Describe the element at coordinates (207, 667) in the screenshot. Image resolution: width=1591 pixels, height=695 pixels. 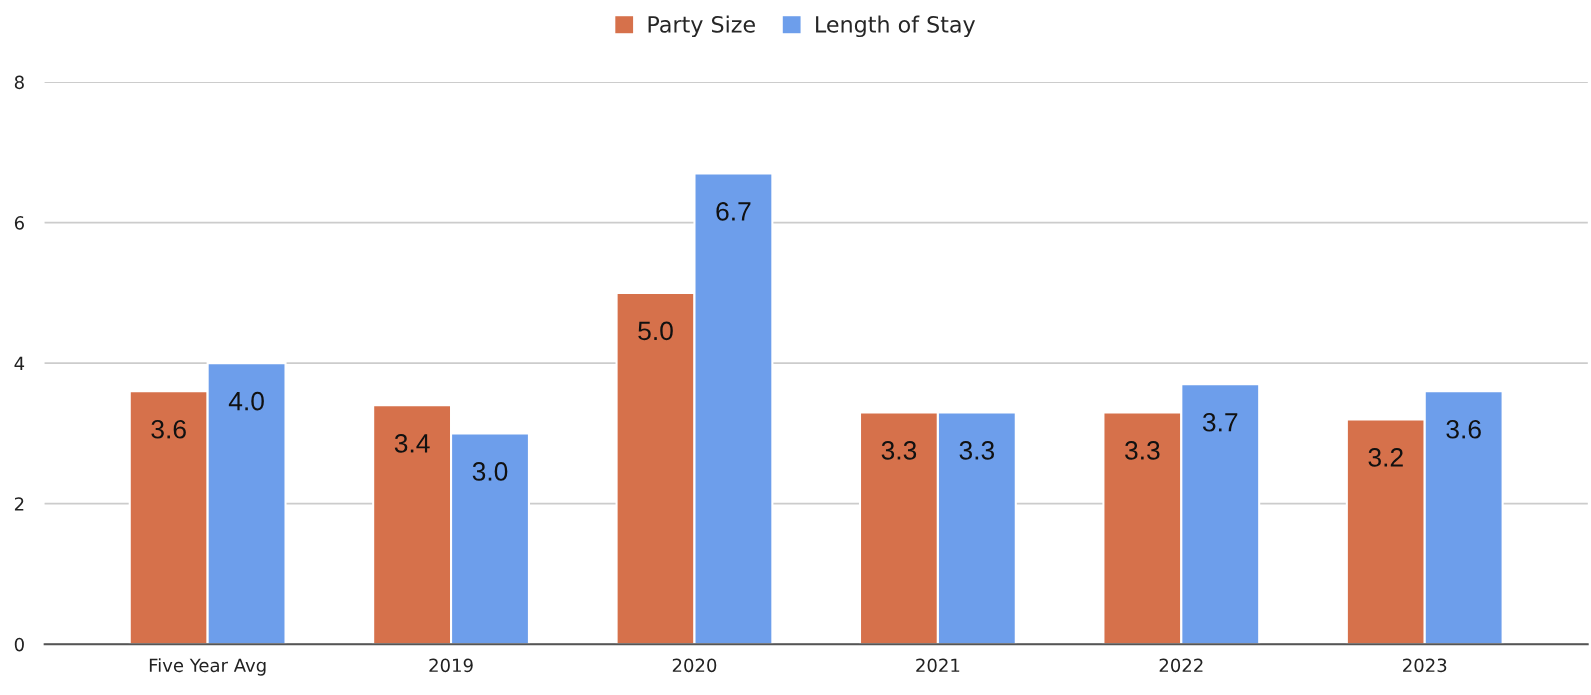
I see `x-tick-label: Five Year Avg` at that location.